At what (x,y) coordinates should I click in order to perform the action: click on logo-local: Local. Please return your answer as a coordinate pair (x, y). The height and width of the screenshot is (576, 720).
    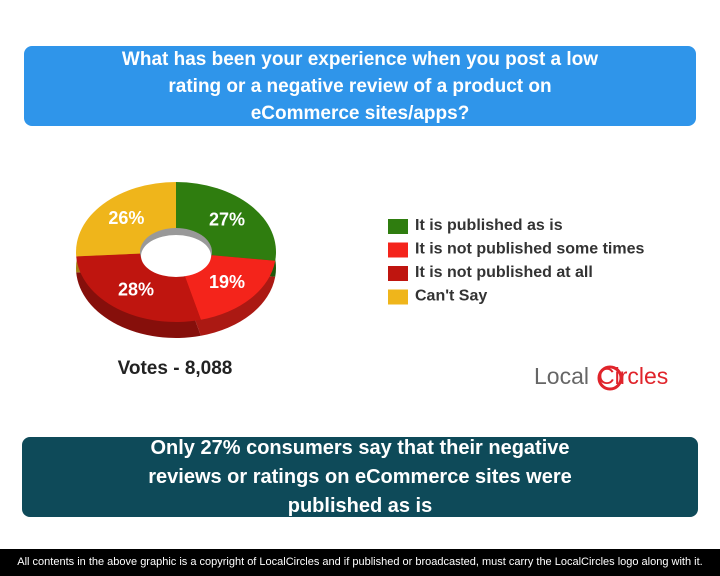
    Looking at the image, I should click on (561, 376).